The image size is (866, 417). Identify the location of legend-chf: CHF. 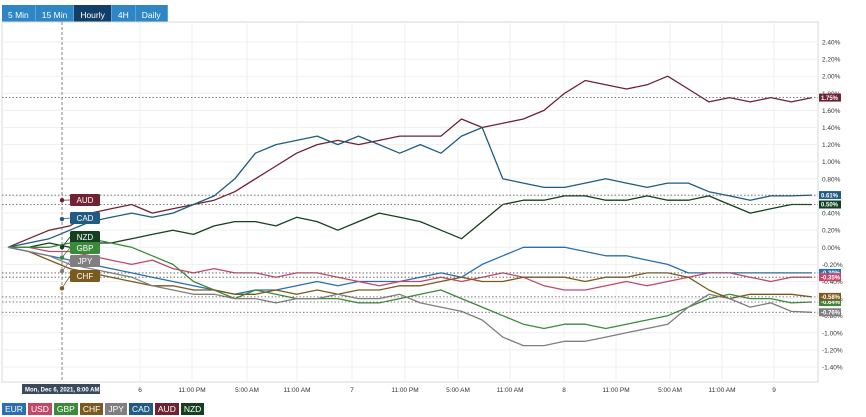
(91, 409).